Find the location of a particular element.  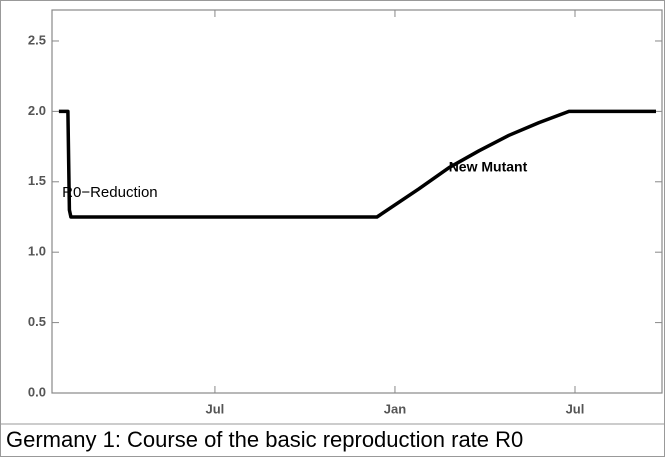

annotation: R0−Reduction is located at coordinates (109, 192).